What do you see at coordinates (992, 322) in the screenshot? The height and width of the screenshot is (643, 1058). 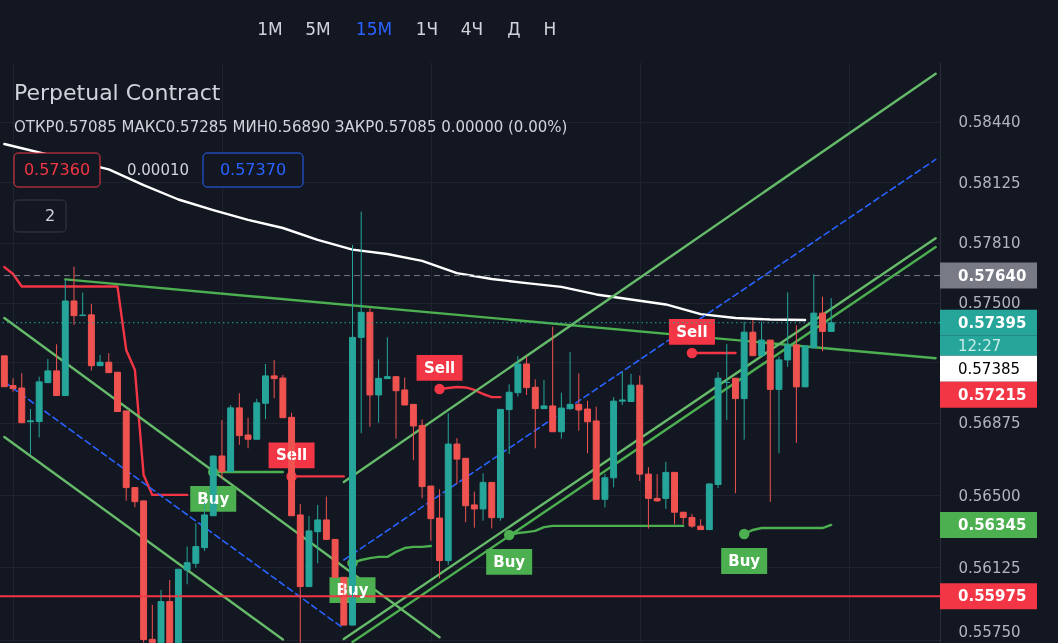 I see `ref-line-label: 0.57395` at bounding box center [992, 322].